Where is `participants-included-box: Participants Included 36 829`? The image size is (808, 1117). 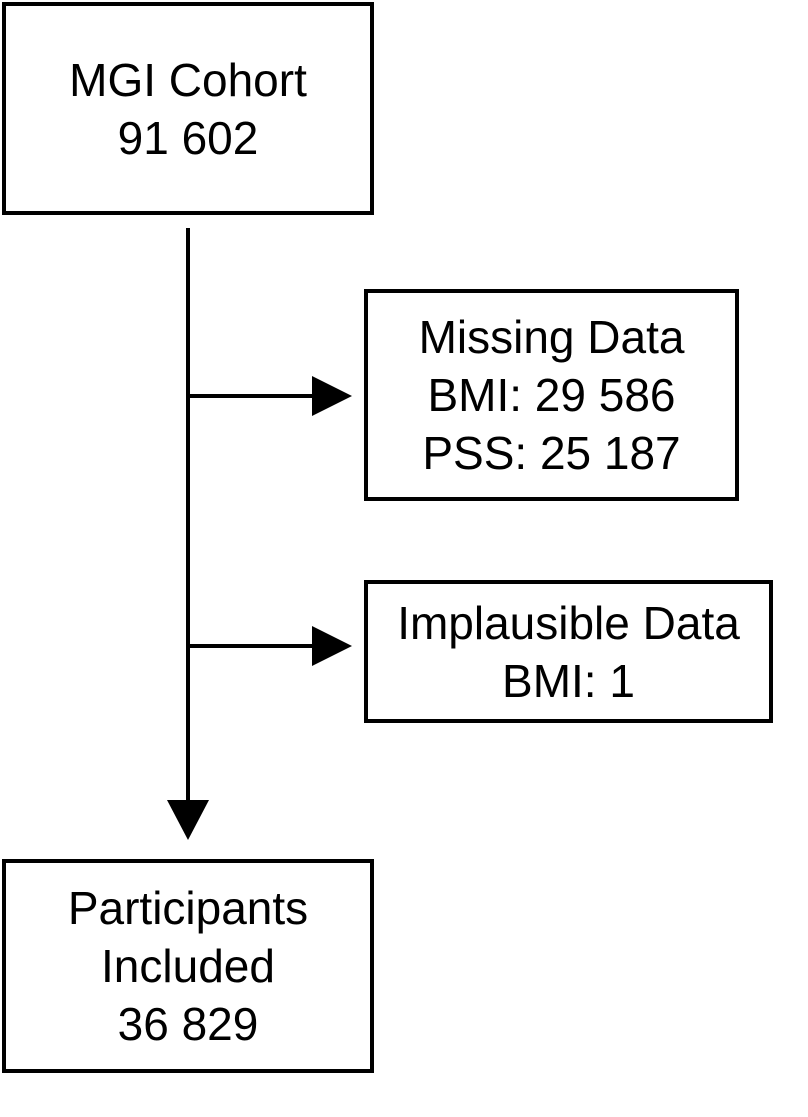
participants-included-box: Participants Included 36 829 is located at coordinates (188, 966).